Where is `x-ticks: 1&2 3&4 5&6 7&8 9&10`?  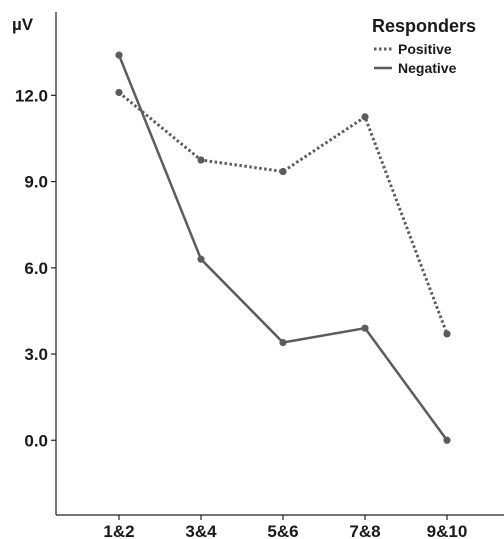
x-ticks: 1&2 3&4 5&6 7&8 9&10 is located at coordinates (285, 527).